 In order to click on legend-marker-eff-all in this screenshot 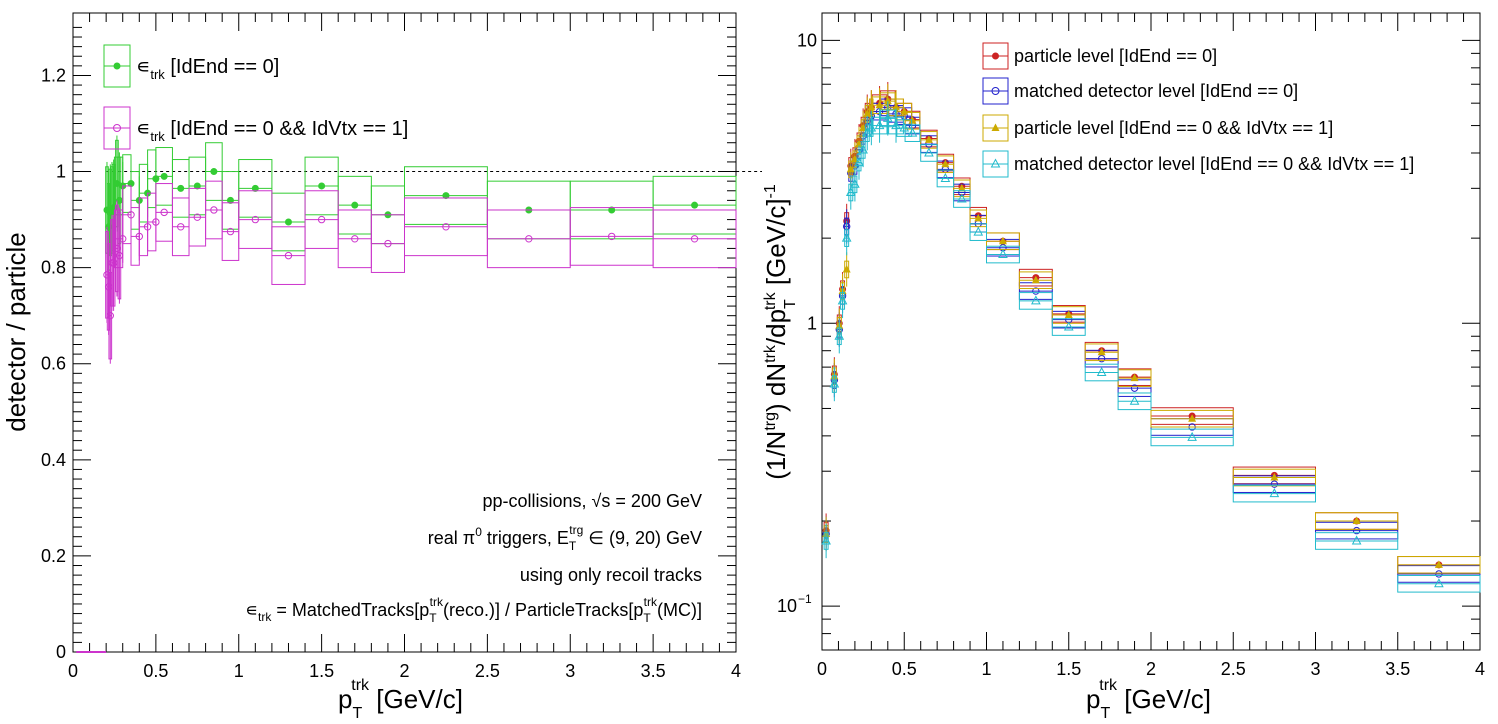, I will do `click(117, 66)`.